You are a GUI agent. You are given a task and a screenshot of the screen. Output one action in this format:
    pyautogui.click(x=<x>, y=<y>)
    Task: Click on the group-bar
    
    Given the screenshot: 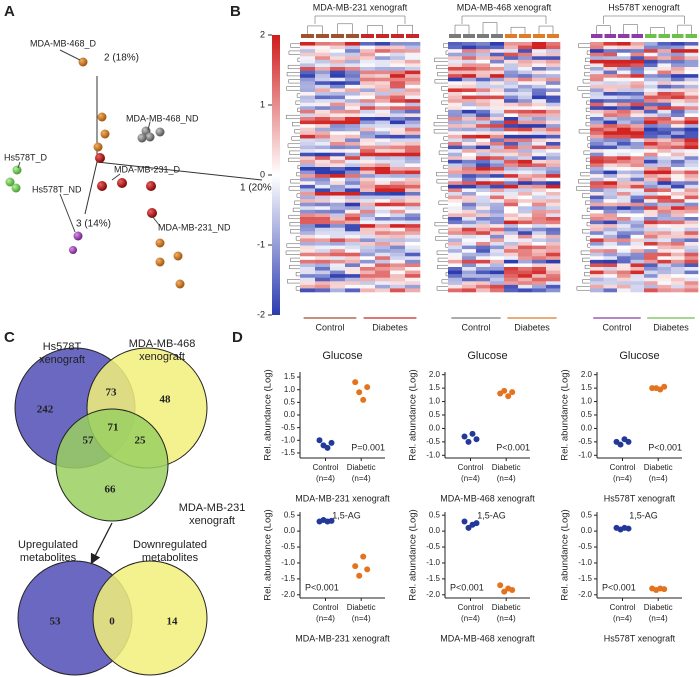 What is the action you would take?
    pyautogui.click(x=691, y=36)
    